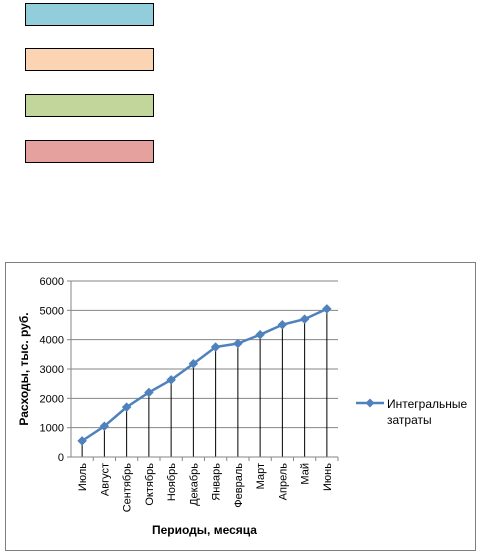 The image size is (481, 555). I want to click on x-tick-label: Декабрь, so click(194, 484).